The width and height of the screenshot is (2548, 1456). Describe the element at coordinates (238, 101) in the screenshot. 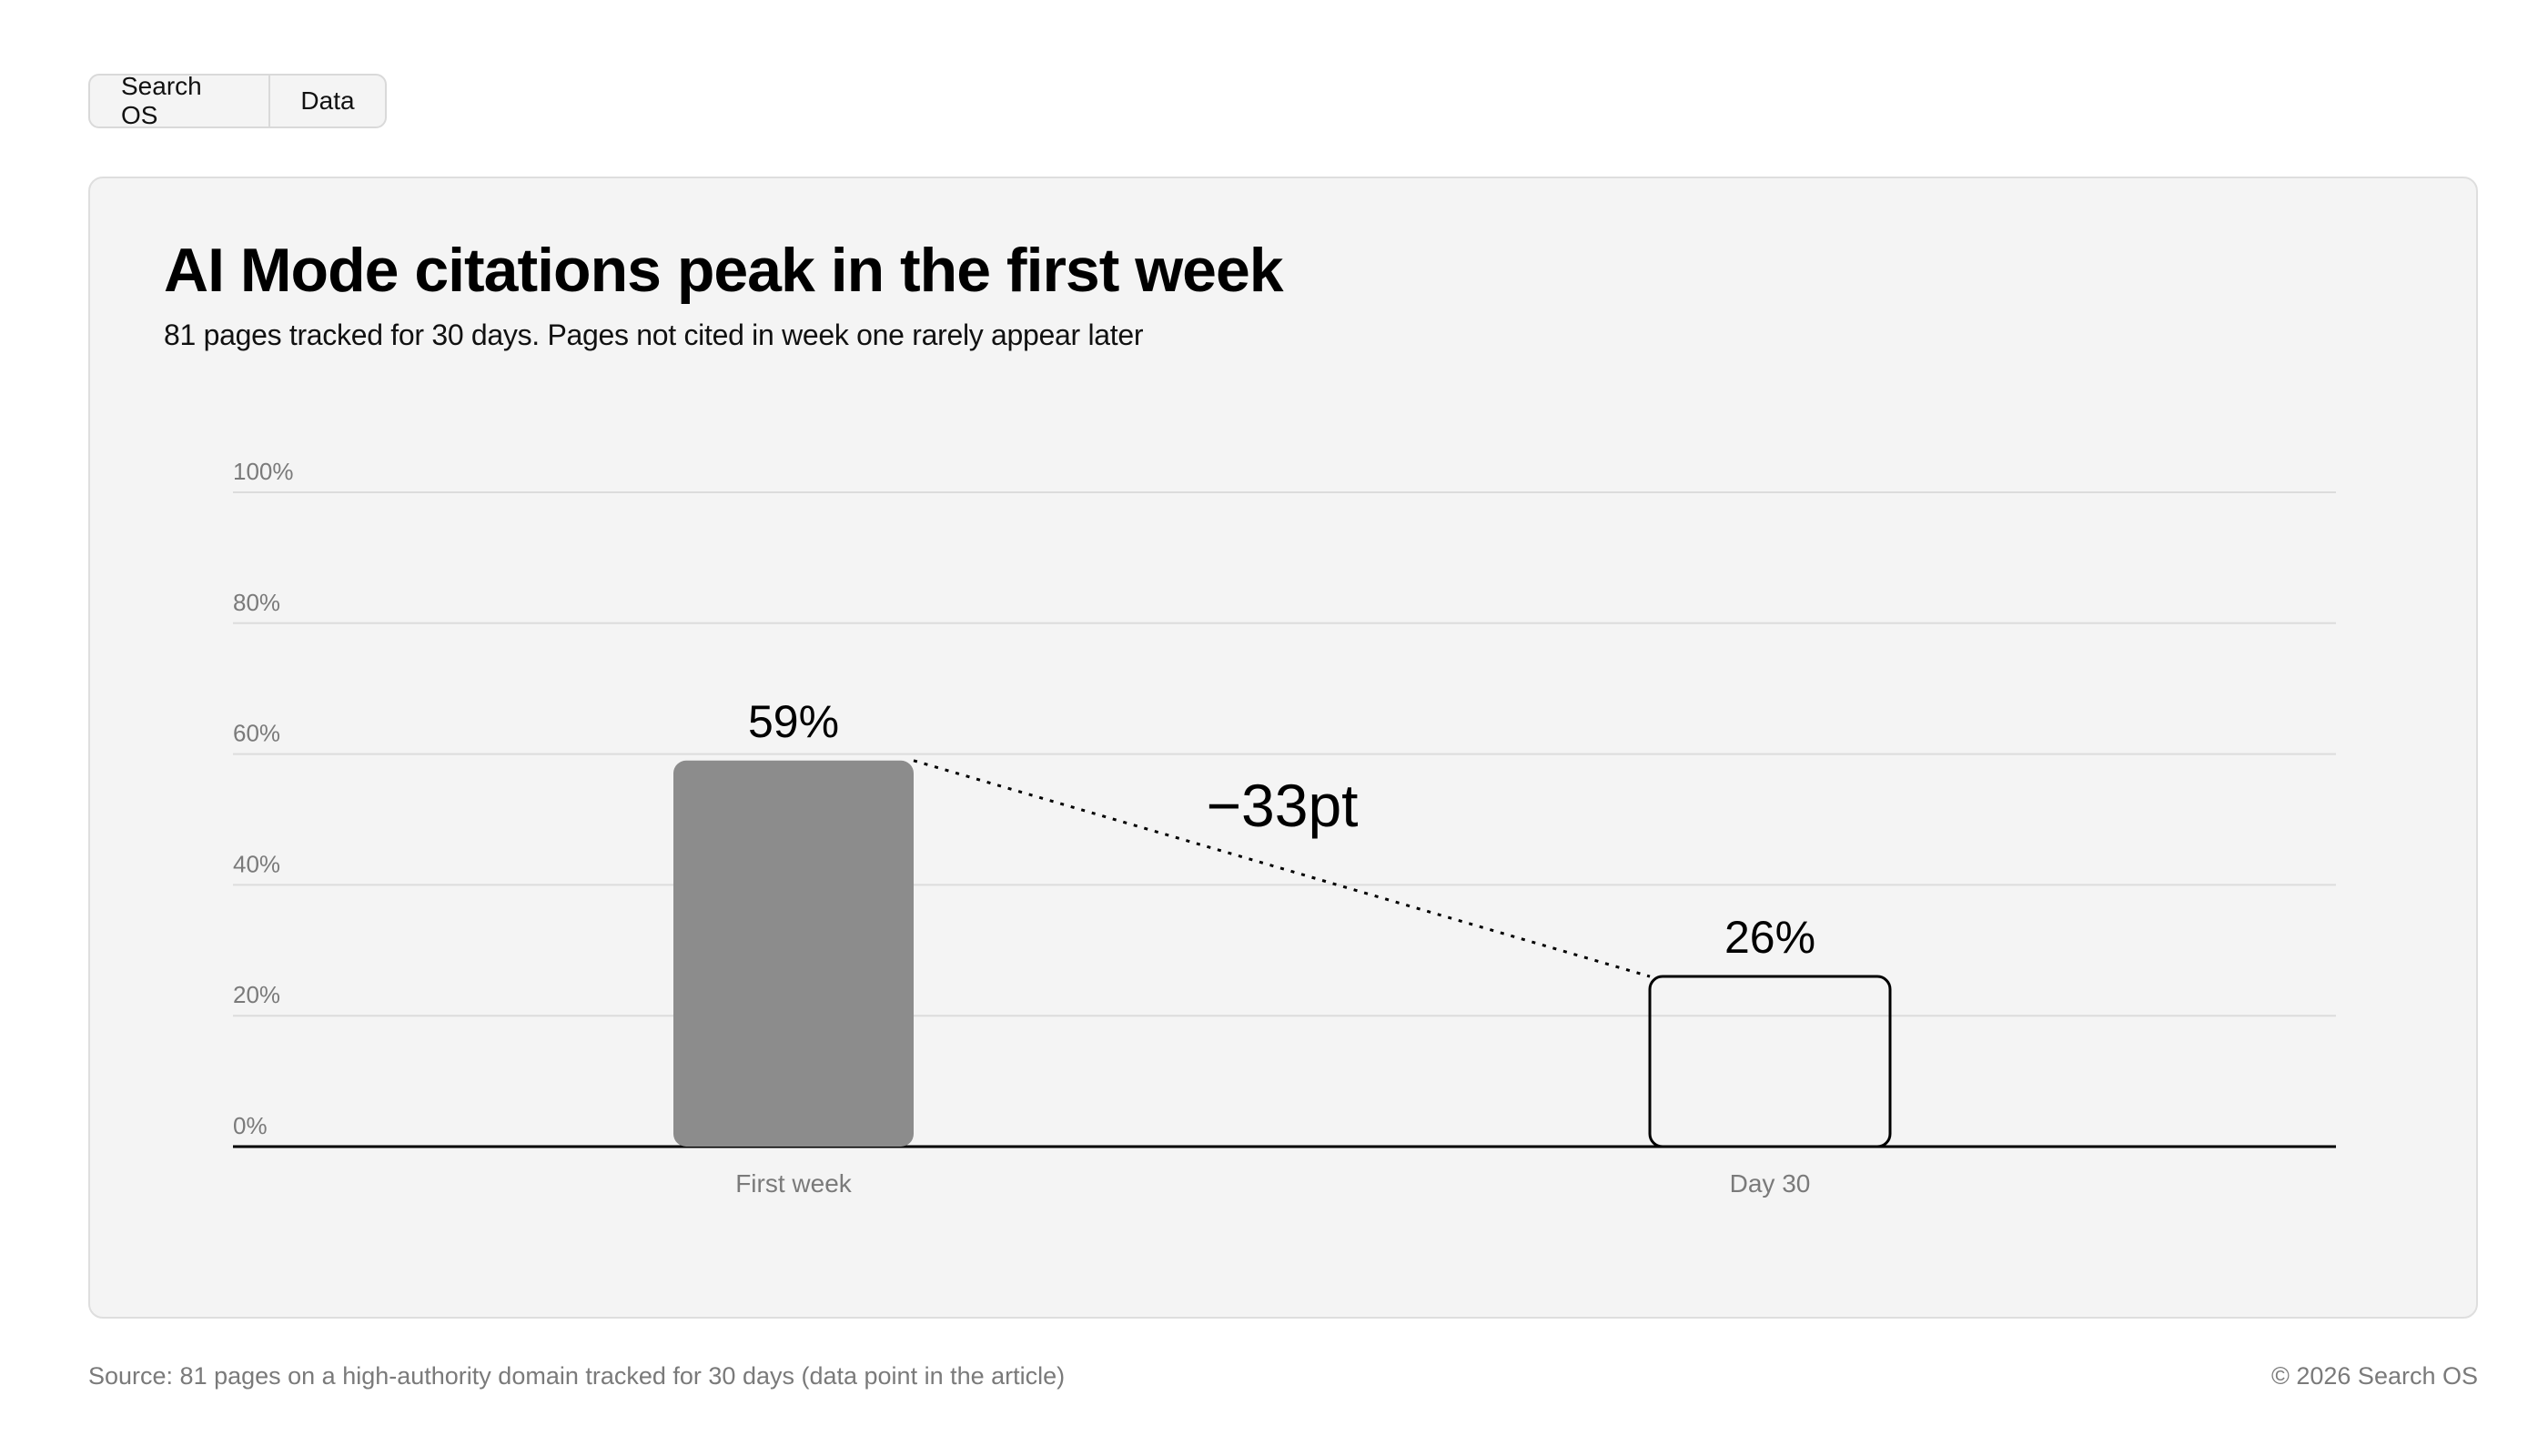

I see `tab-group: Search OS Data` at that location.